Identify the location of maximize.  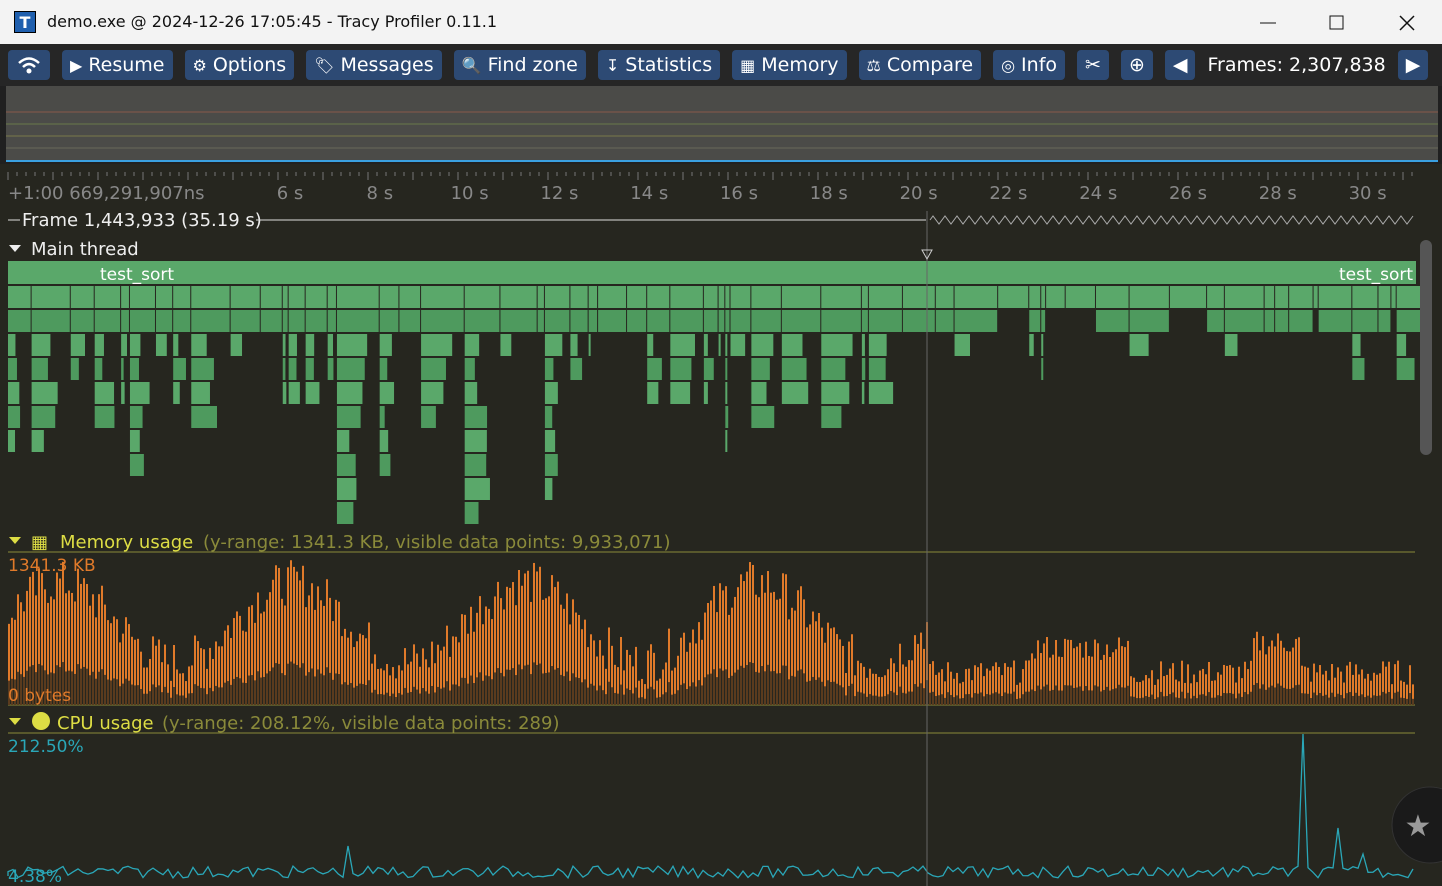
(1336, 22).